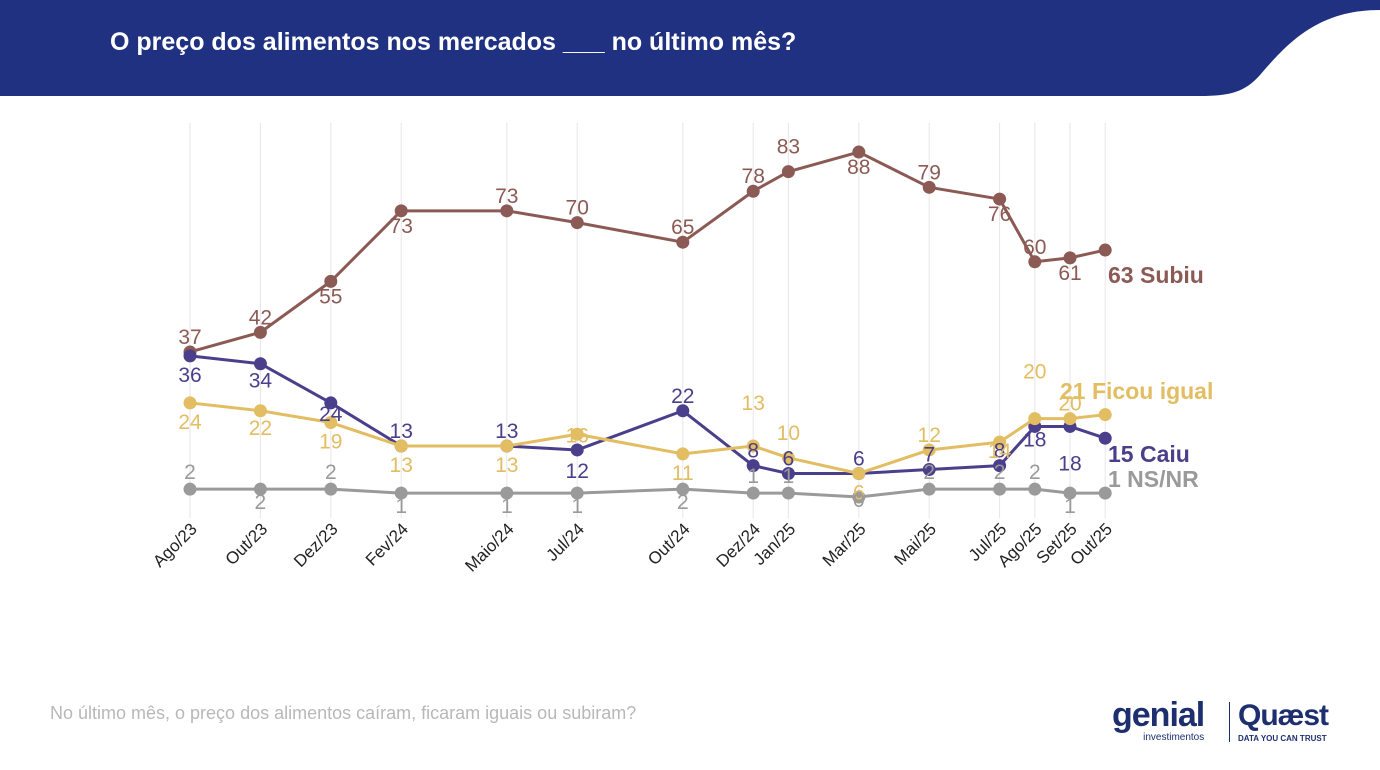  Describe the element at coordinates (1229, 722) in the screenshot. I see `logo-divider` at that location.